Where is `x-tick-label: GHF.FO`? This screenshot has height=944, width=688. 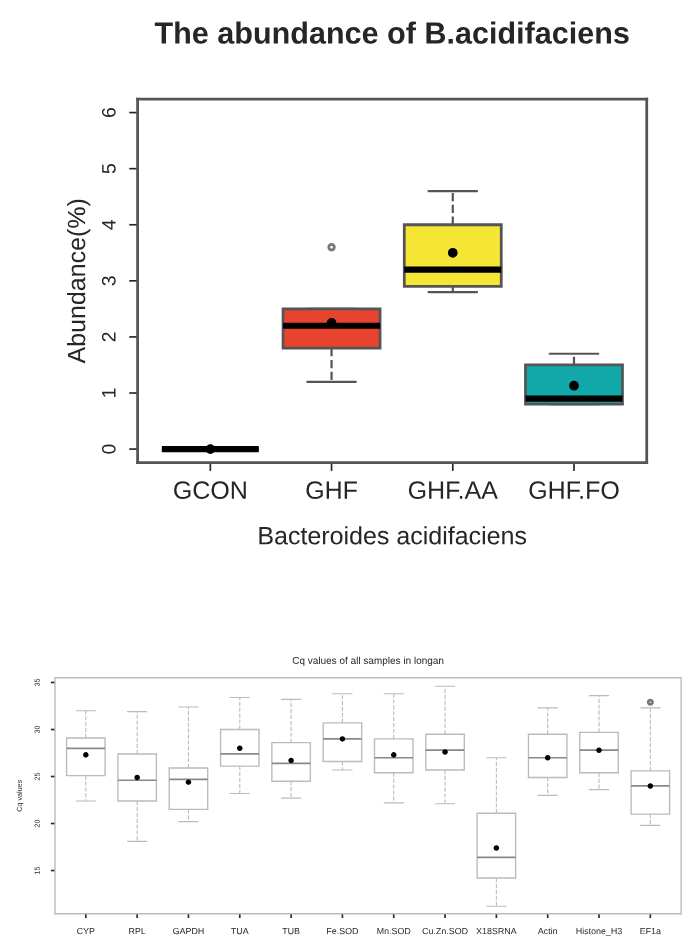 x-tick-label: GHF.FO is located at coordinates (574, 490).